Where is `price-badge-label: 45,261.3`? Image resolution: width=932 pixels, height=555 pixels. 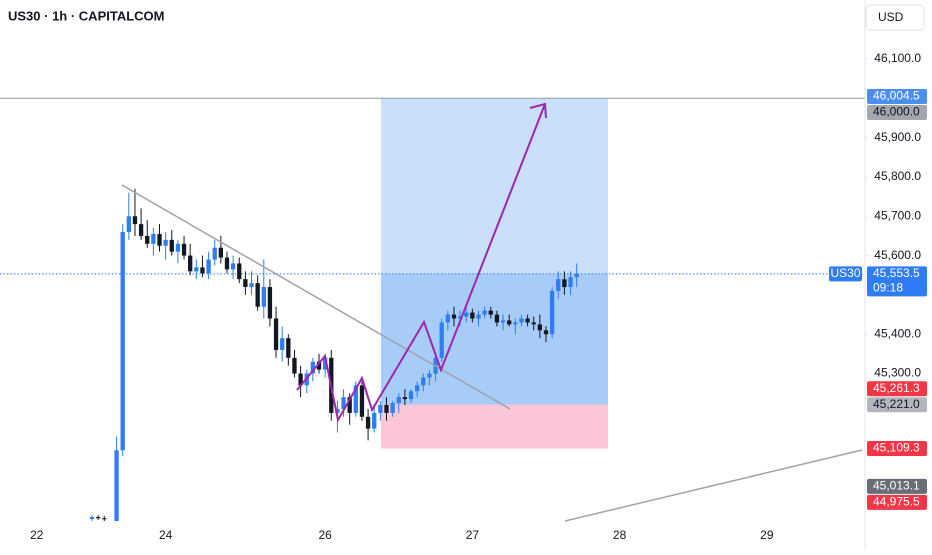 price-badge-label: 45,261.3 is located at coordinates (896, 388).